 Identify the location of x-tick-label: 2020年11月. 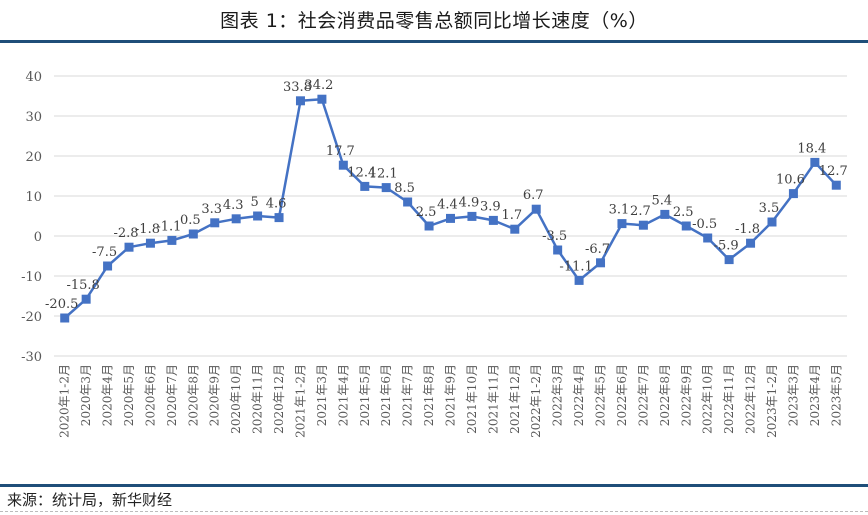
(258, 399).